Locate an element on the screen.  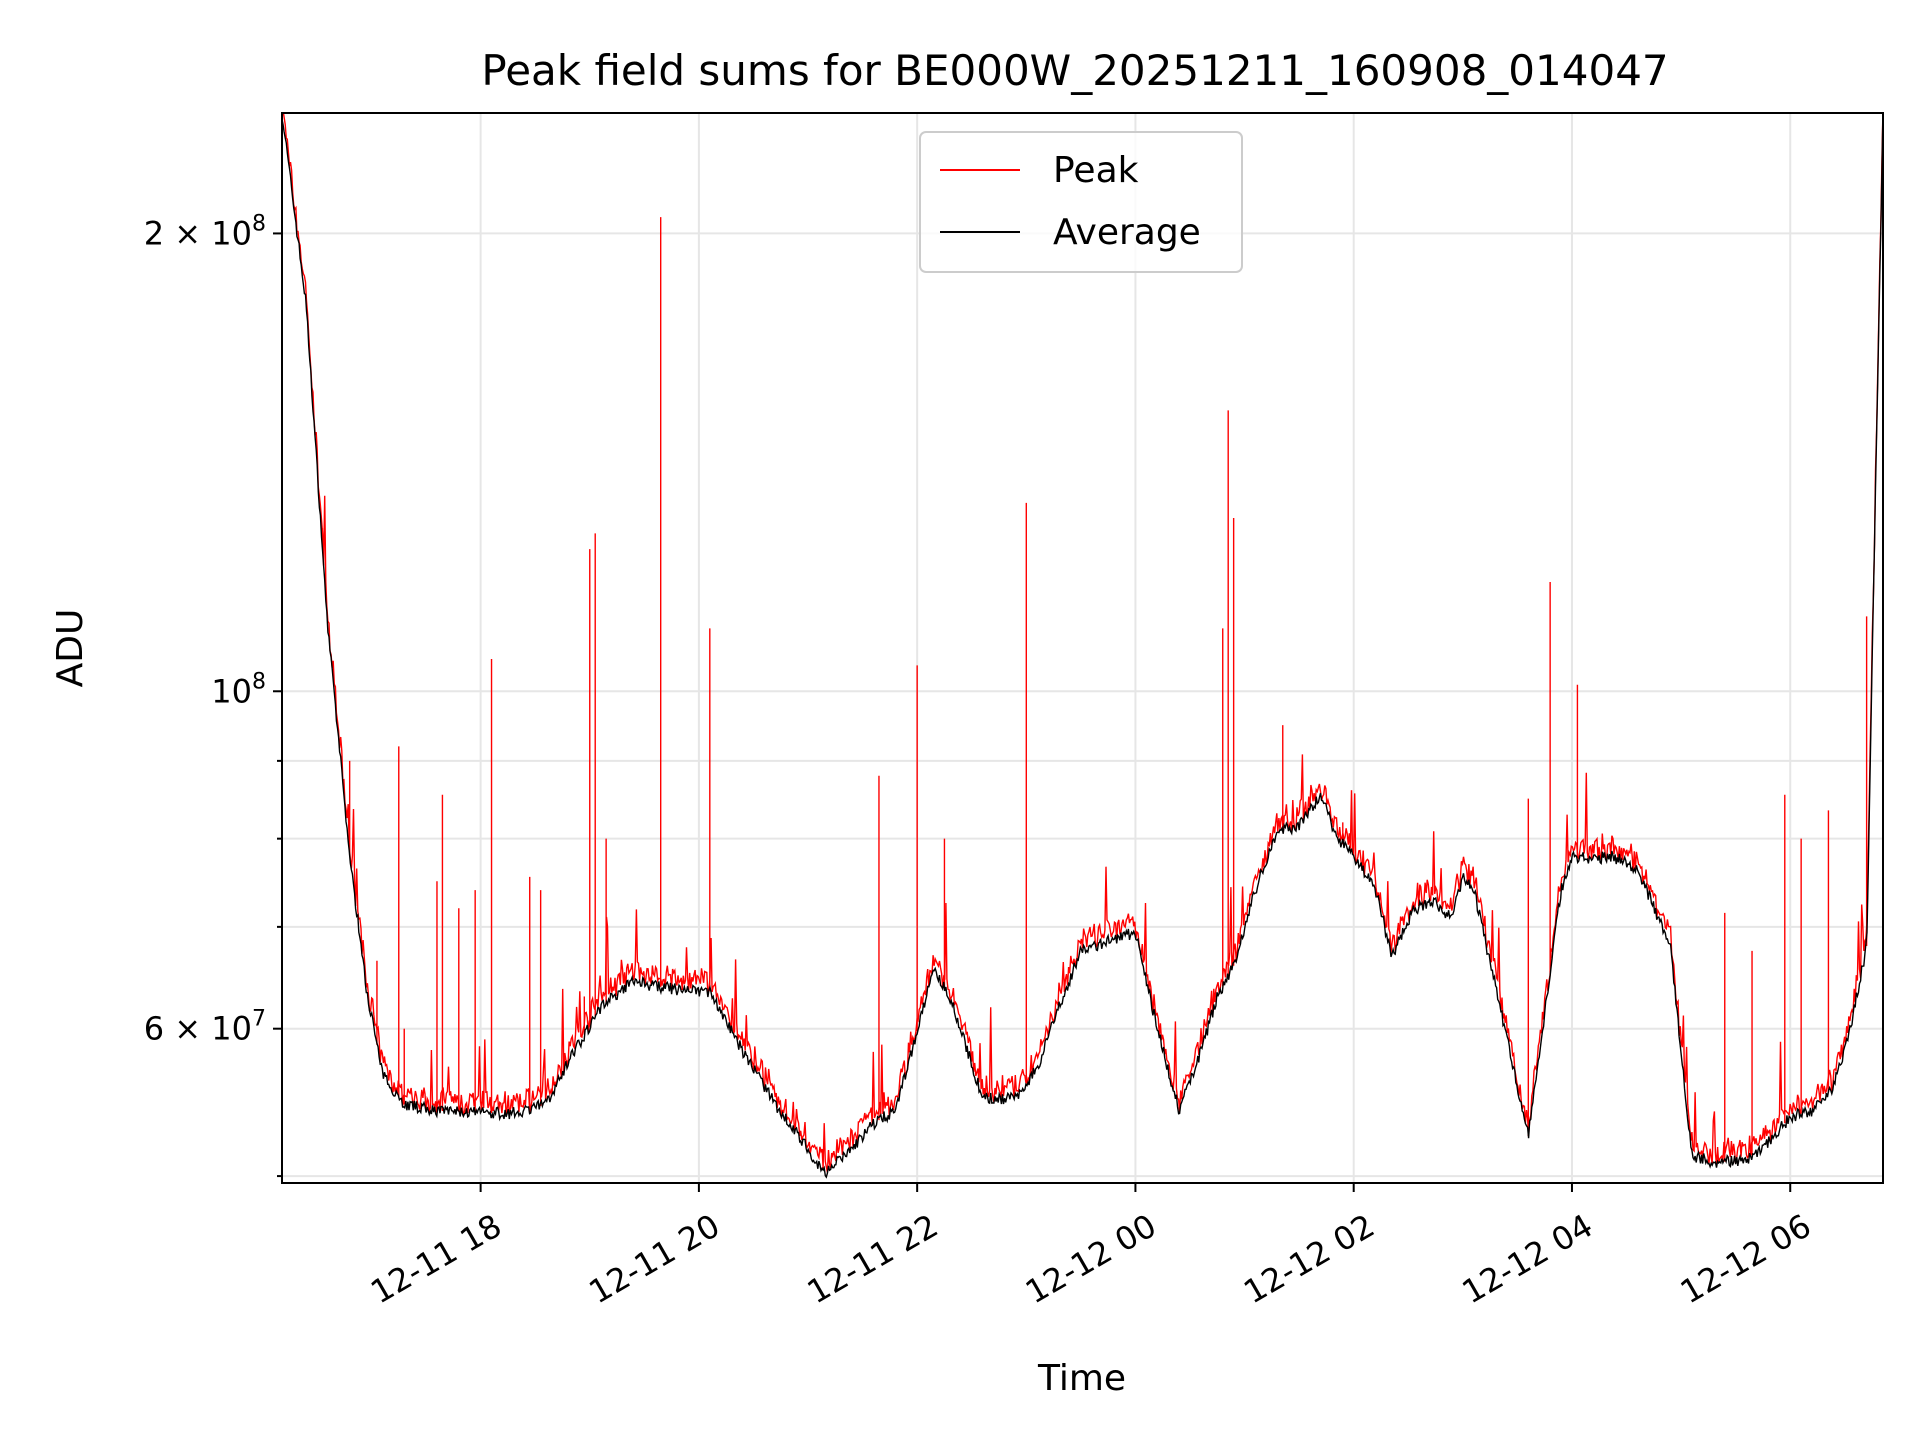
y-tick-base: 2 × 10 is located at coordinates (198, 233).